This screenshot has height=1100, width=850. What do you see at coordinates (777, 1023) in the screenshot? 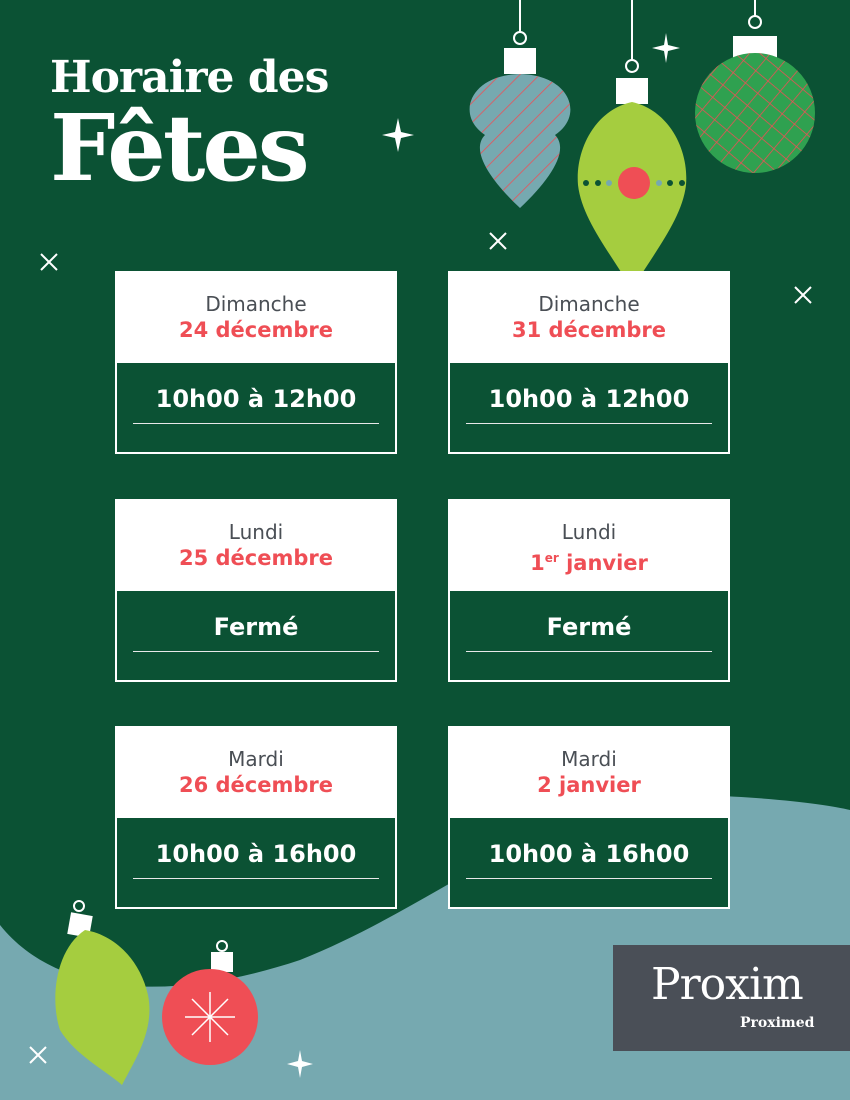
I see `logo-sub-brand: Proximed` at bounding box center [777, 1023].